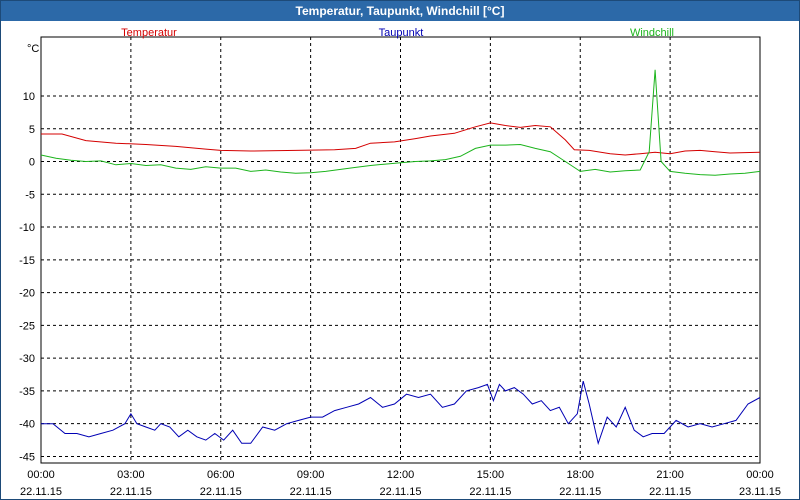 Image resolution: width=800 pixels, height=500 pixels. What do you see at coordinates (670, 475) in the screenshot?
I see `x-tick-time: 21:00` at bounding box center [670, 475].